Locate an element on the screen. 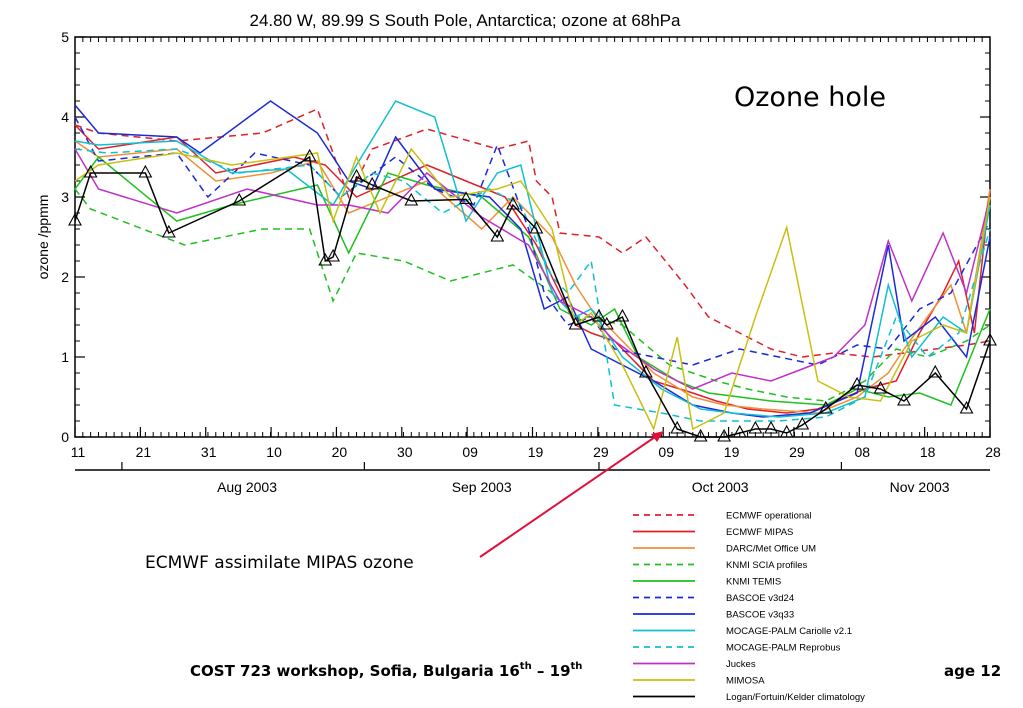 The image size is (1023, 708). page-number: age 12 is located at coordinates (972, 671).